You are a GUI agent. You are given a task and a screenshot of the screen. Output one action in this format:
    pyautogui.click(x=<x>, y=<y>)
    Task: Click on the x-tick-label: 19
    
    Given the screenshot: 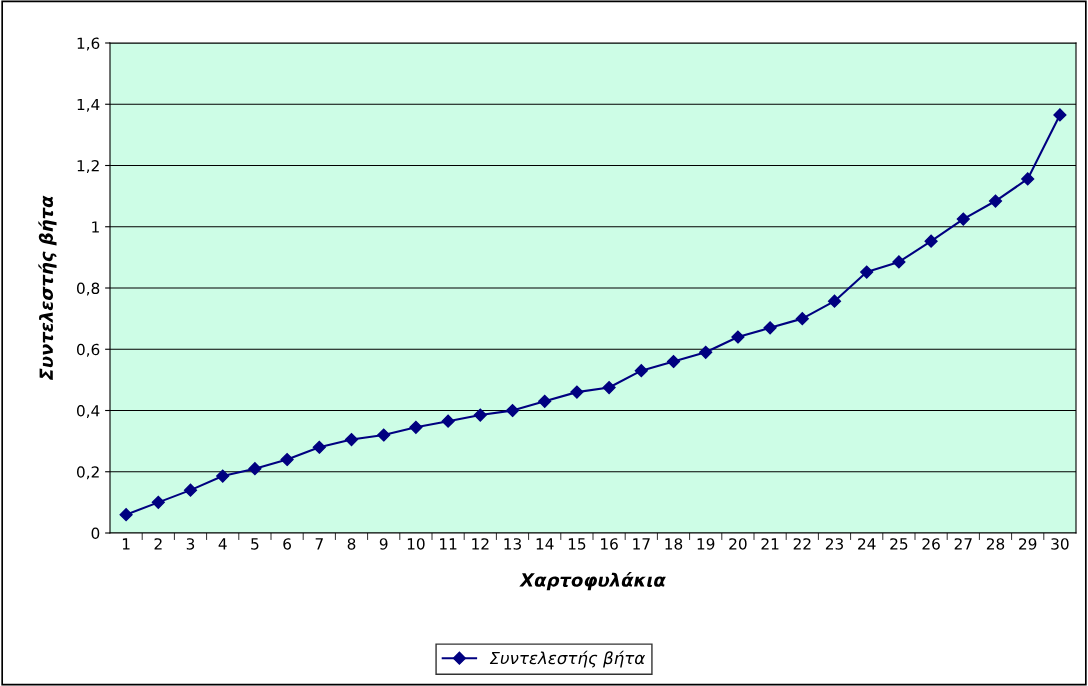 What is the action you would take?
    pyautogui.click(x=706, y=544)
    